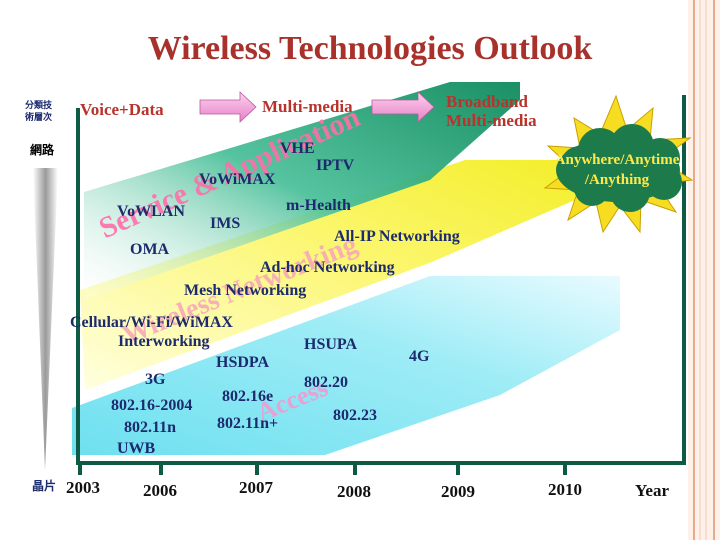  Describe the element at coordinates (331, 344) in the screenshot. I see `tech-hsupa: HSUPA` at that location.